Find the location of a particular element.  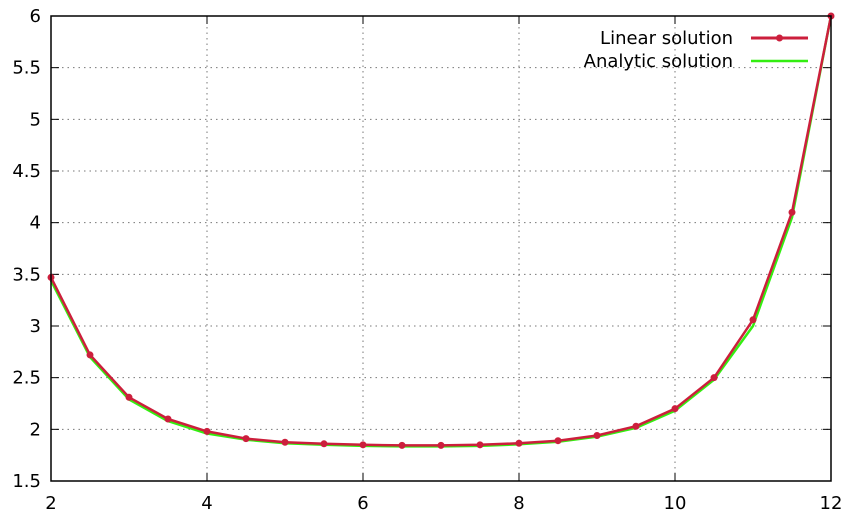

y-tick-label: 4 is located at coordinates (35, 223).